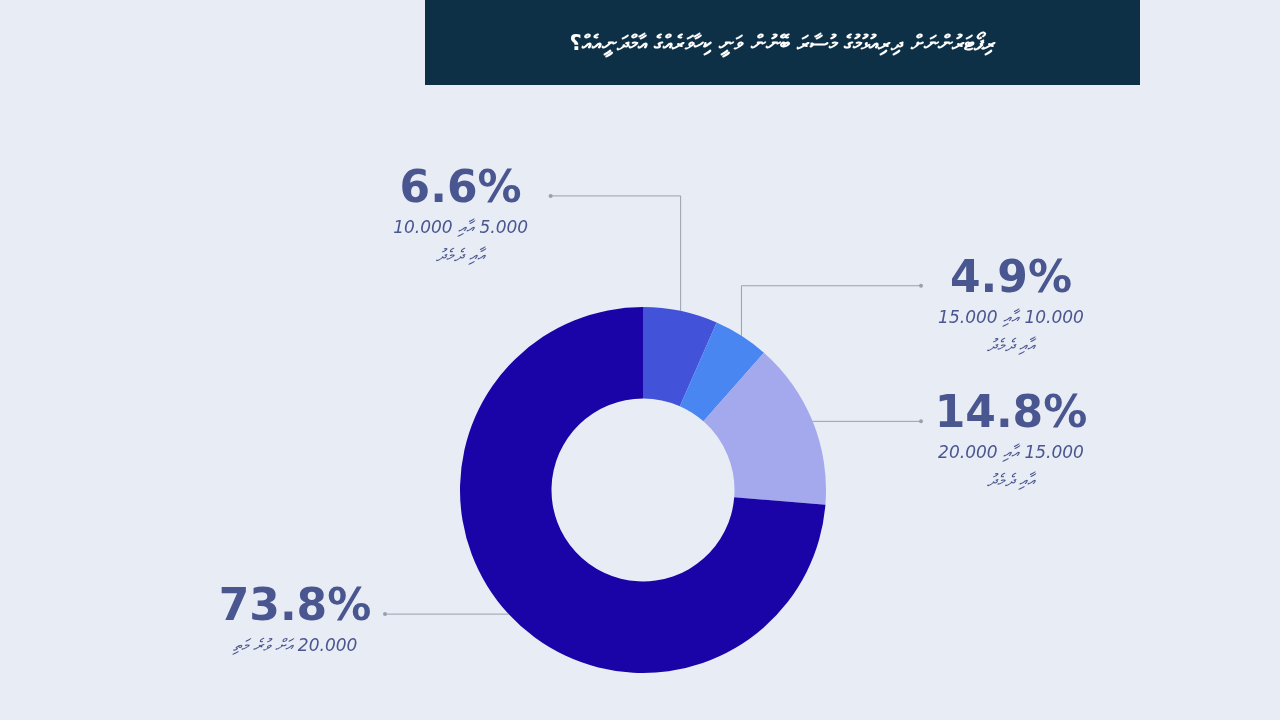  What do you see at coordinates (1011, 276) in the screenshot?
I see `data-label: 4.9%` at bounding box center [1011, 276].